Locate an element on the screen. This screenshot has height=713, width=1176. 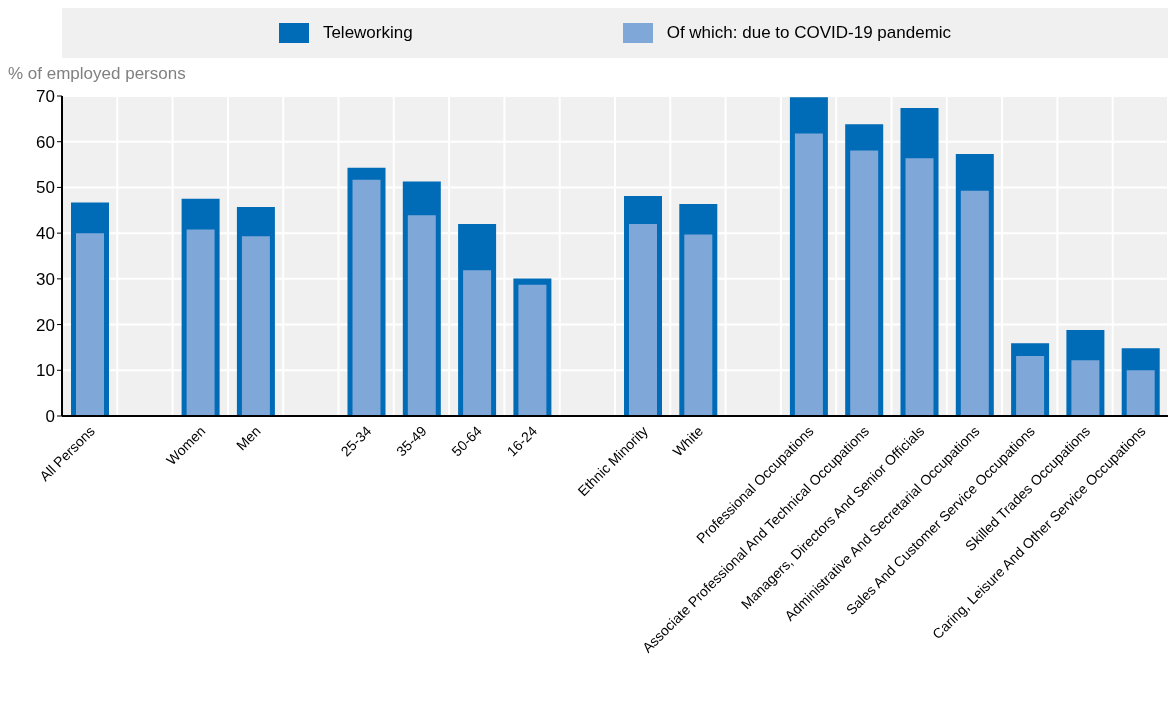
y-tick-label: 60 is located at coordinates (45, 142).